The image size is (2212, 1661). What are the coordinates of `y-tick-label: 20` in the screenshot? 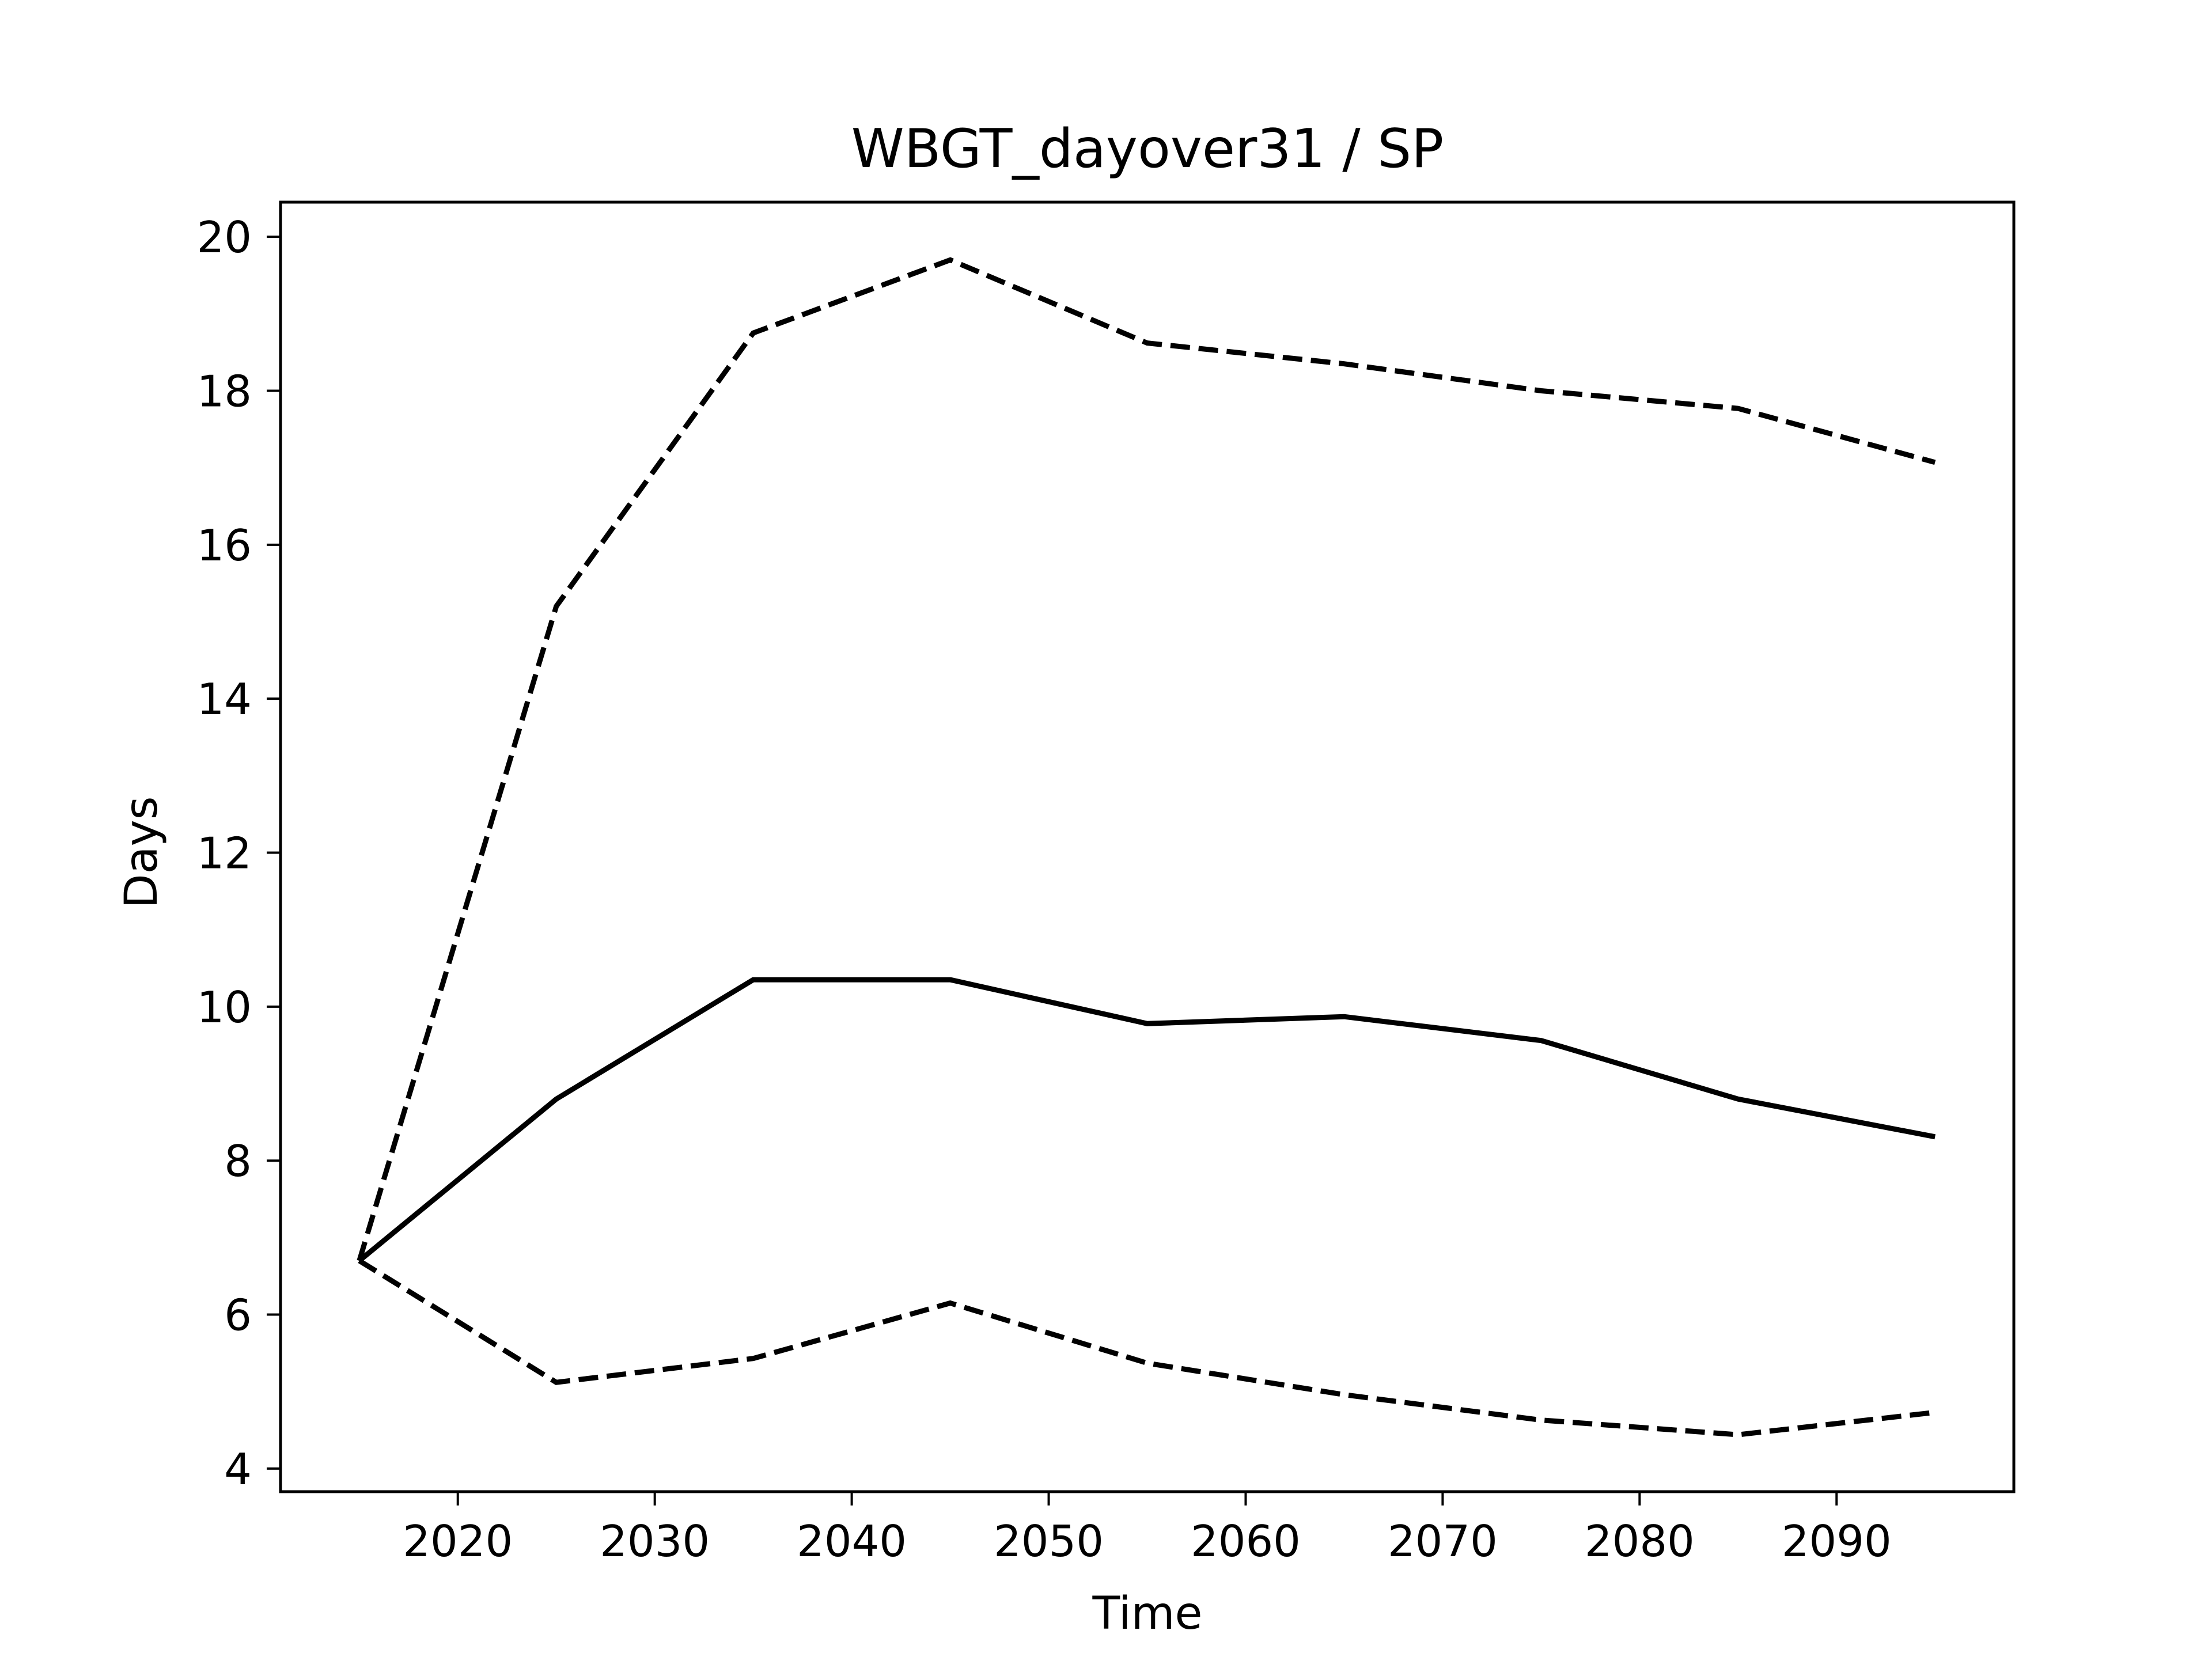 It's located at (224, 237).